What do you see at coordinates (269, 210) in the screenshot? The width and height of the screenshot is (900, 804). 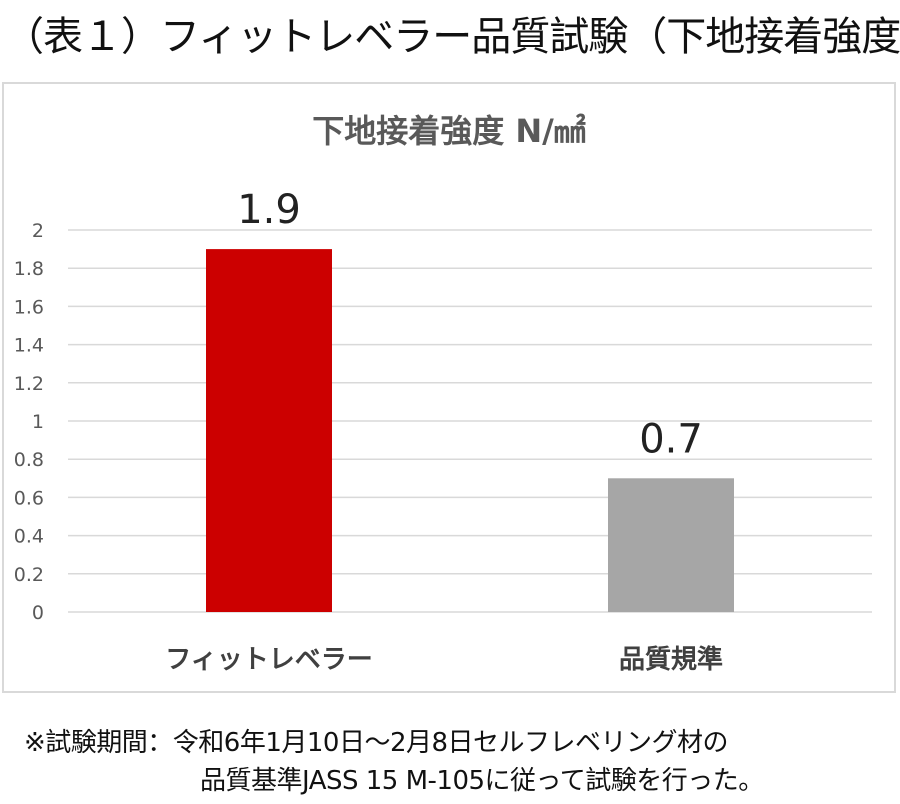 I see `data-label: 1.9` at bounding box center [269, 210].